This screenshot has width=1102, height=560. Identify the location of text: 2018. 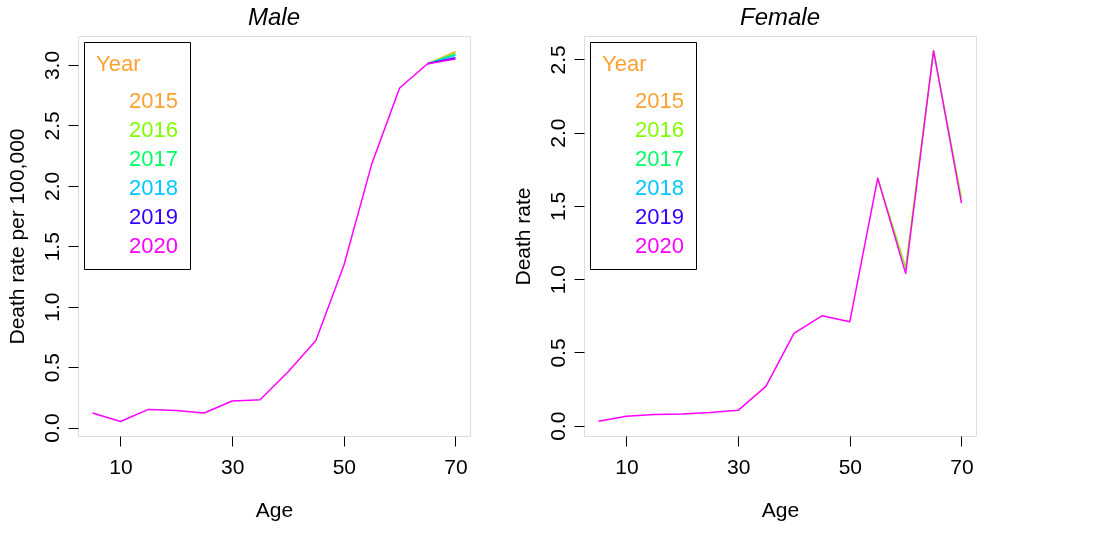
(153, 187).